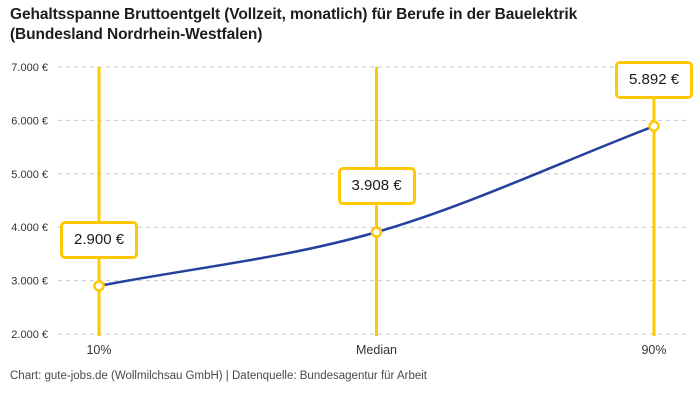  Describe the element at coordinates (29, 68) in the screenshot. I see `y-axis-tick-label: 7.000 €` at that location.